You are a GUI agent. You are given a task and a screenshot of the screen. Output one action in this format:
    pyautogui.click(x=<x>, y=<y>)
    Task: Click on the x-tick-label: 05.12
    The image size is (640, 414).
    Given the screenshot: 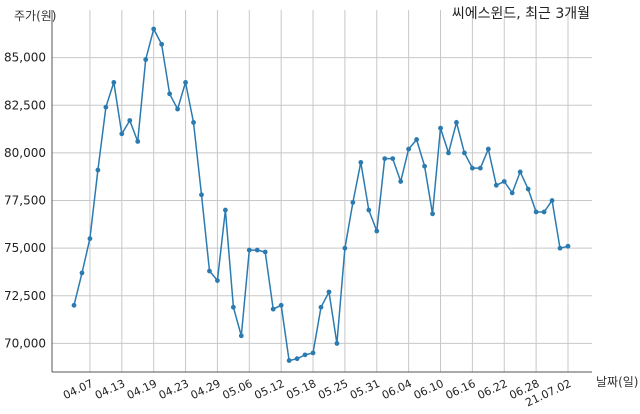 What is the action you would take?
    pyautogui.click(x=269, y=389)
    